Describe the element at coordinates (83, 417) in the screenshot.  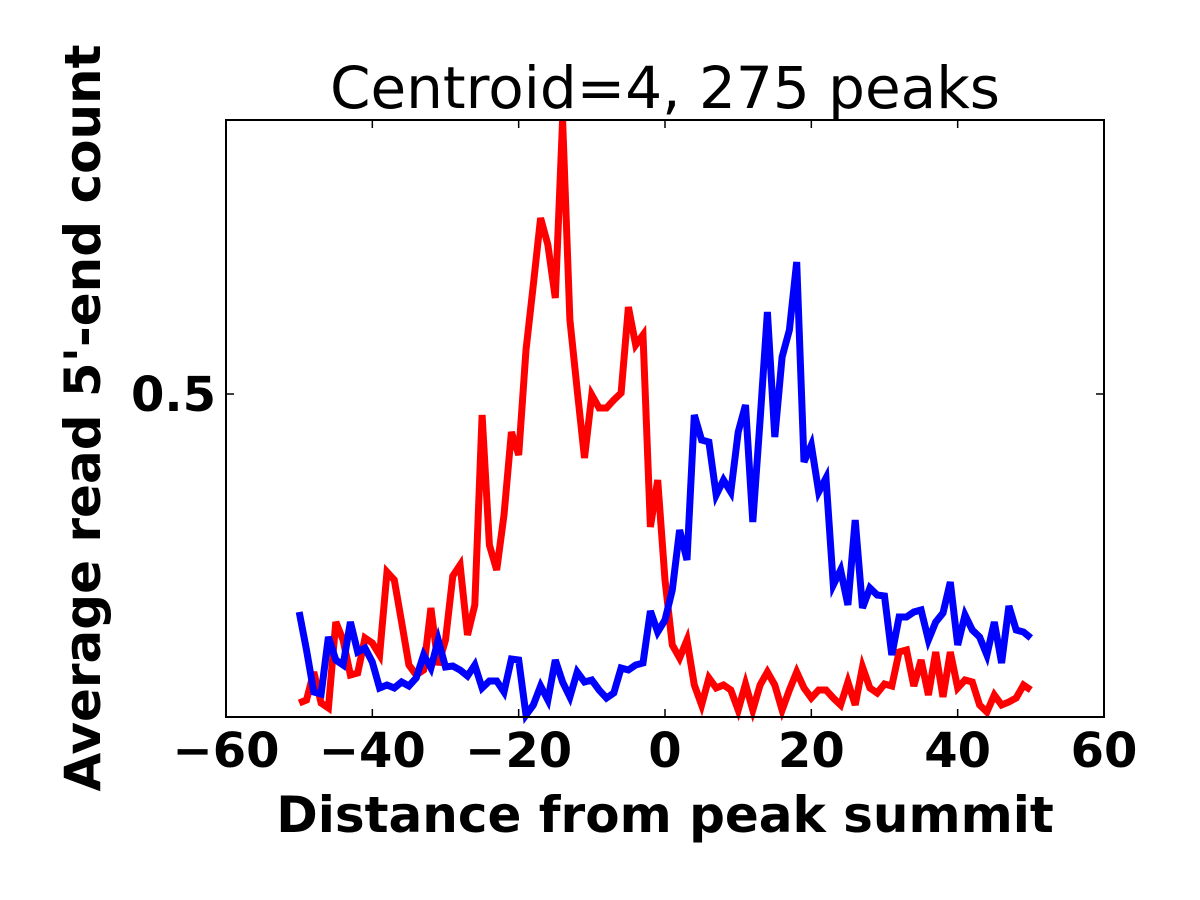
I see `y-axis-label: Average read 5'-end count` at that location.